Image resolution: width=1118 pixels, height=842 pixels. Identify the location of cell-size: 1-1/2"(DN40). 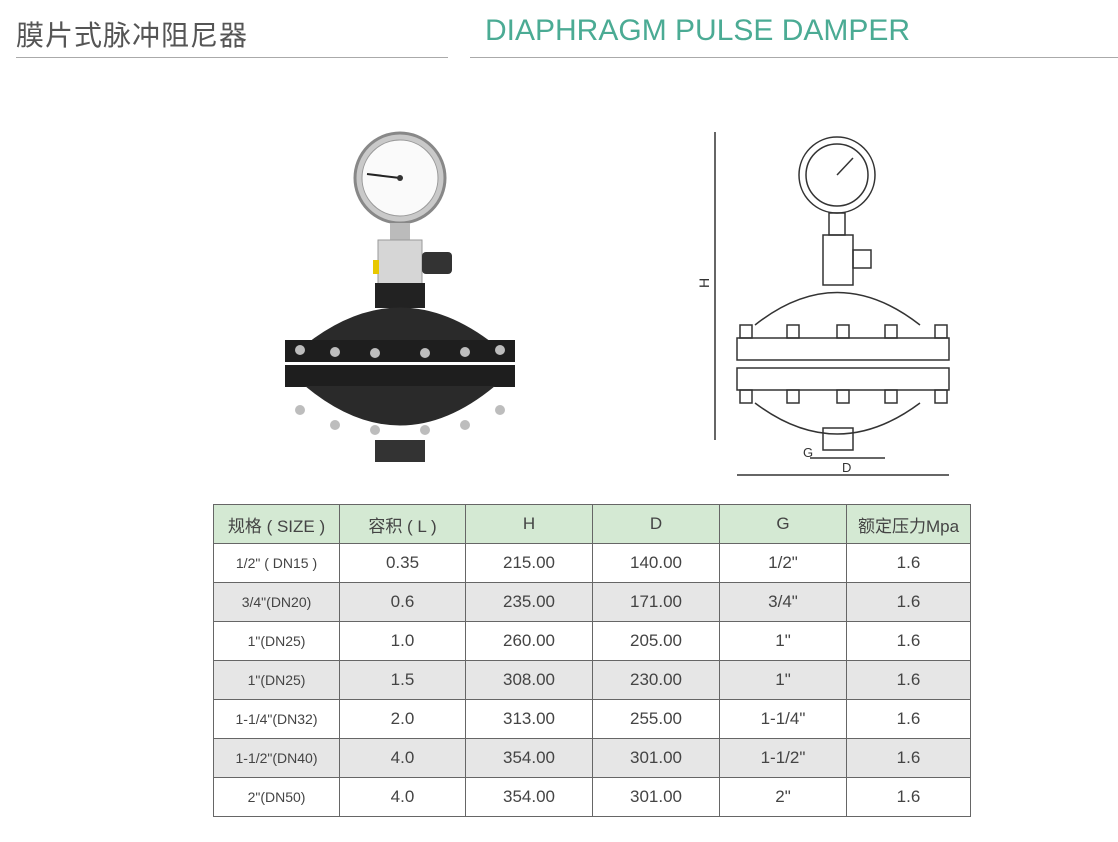
(276, 758).